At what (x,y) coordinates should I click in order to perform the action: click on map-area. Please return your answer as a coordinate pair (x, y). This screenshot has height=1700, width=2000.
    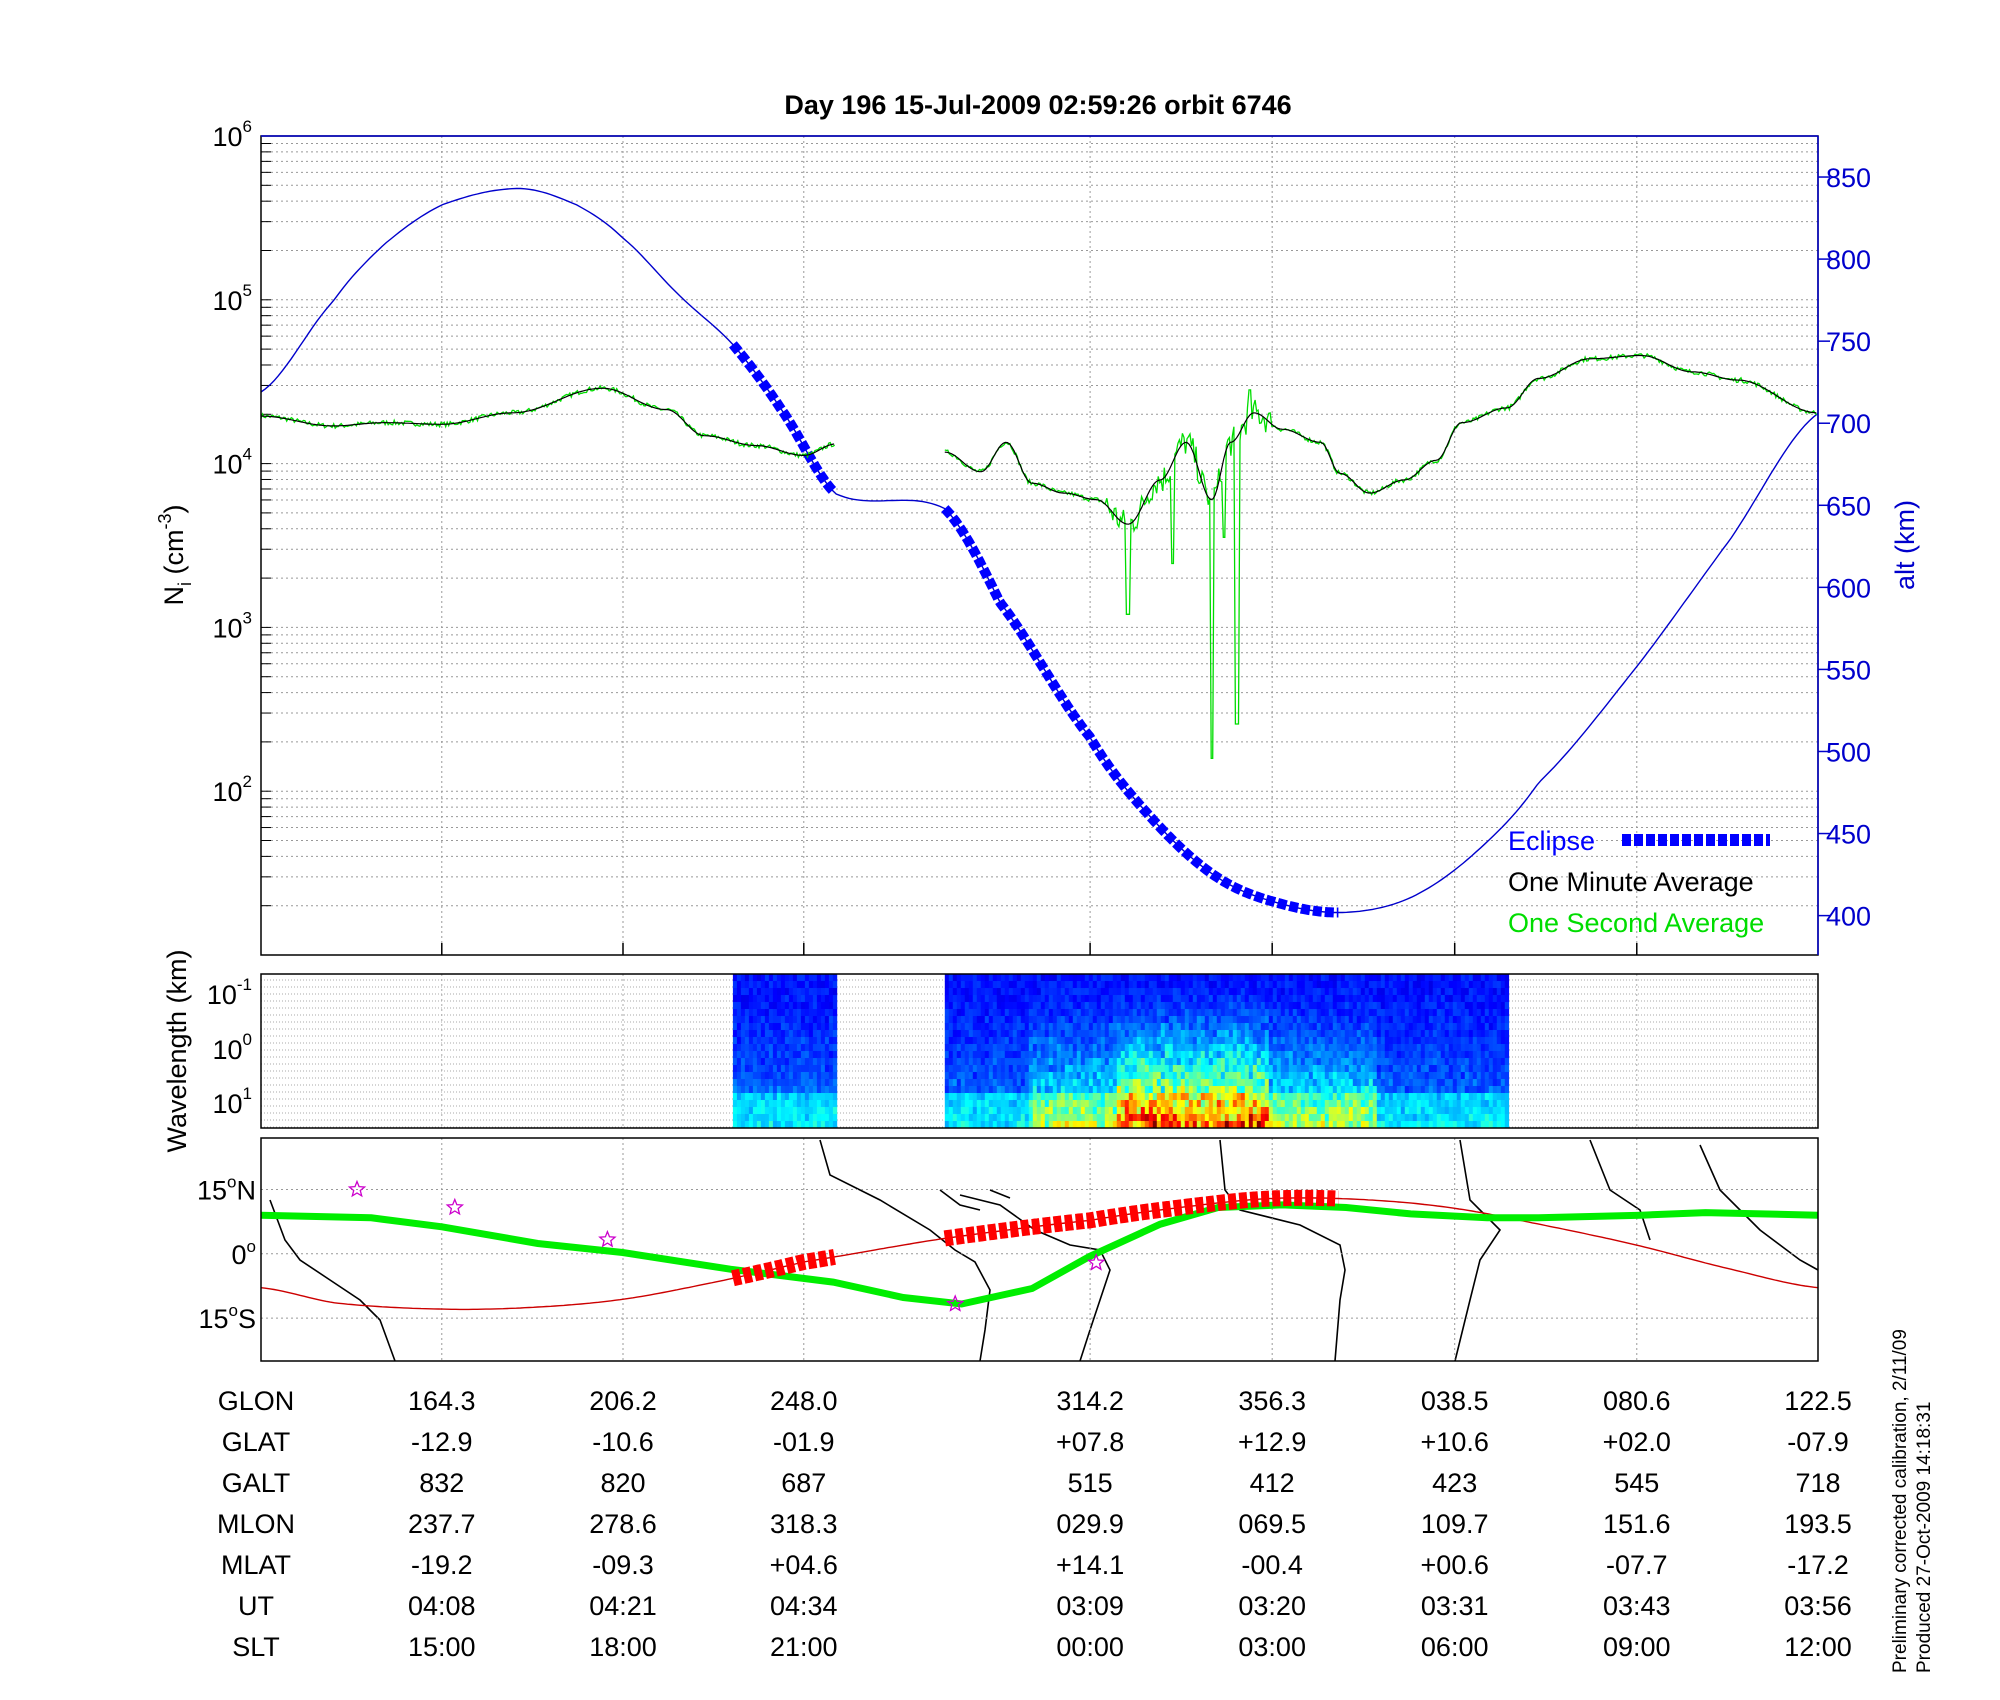
    Looking at the image, I should click on (1039, 1249).